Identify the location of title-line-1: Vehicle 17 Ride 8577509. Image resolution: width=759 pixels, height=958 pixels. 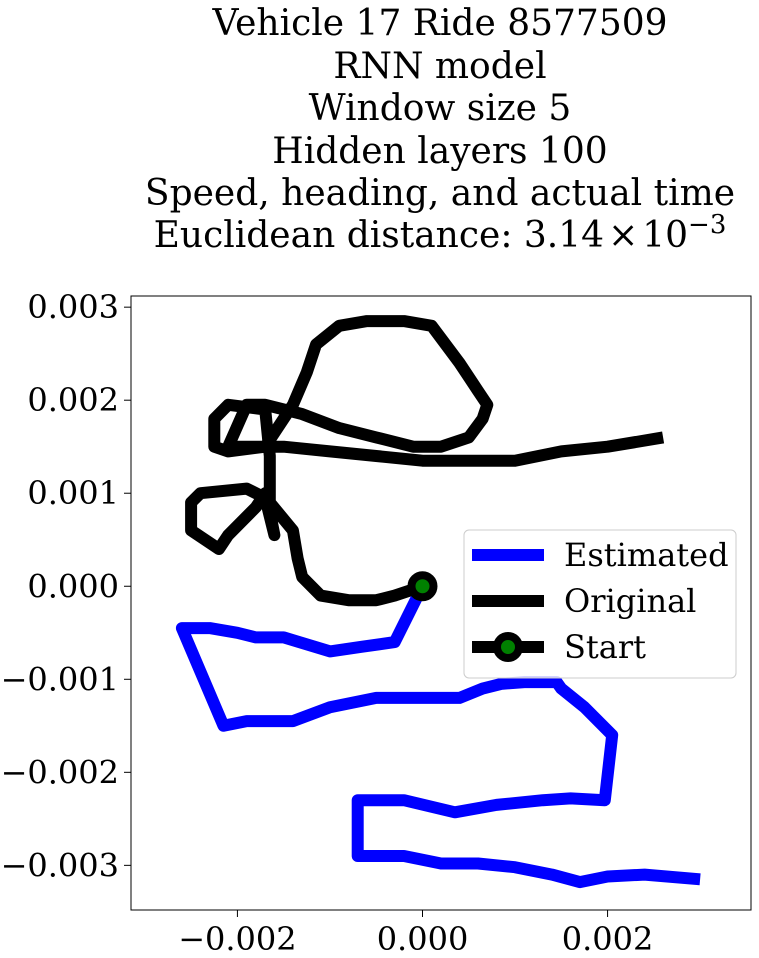
(439, 23).